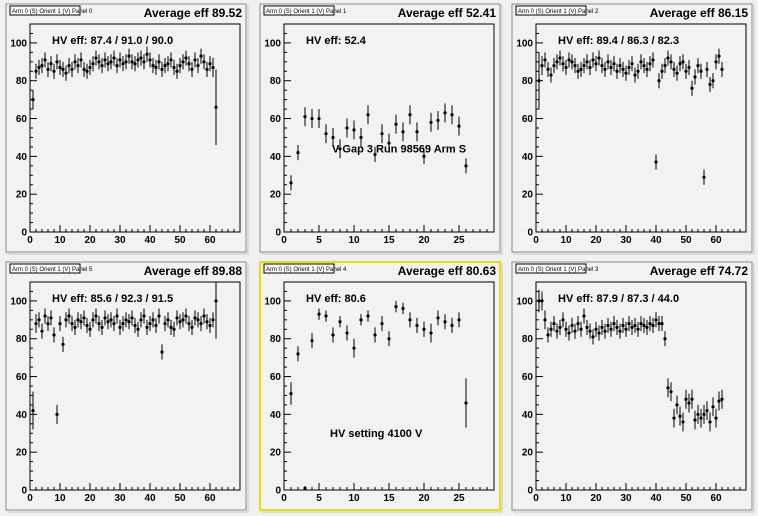 The width and height of the screenshot is (758, 516). I want to click on name-tag-label: Arm 0 (S) Orient 1 (V) Panel 1, so click(306, 12).